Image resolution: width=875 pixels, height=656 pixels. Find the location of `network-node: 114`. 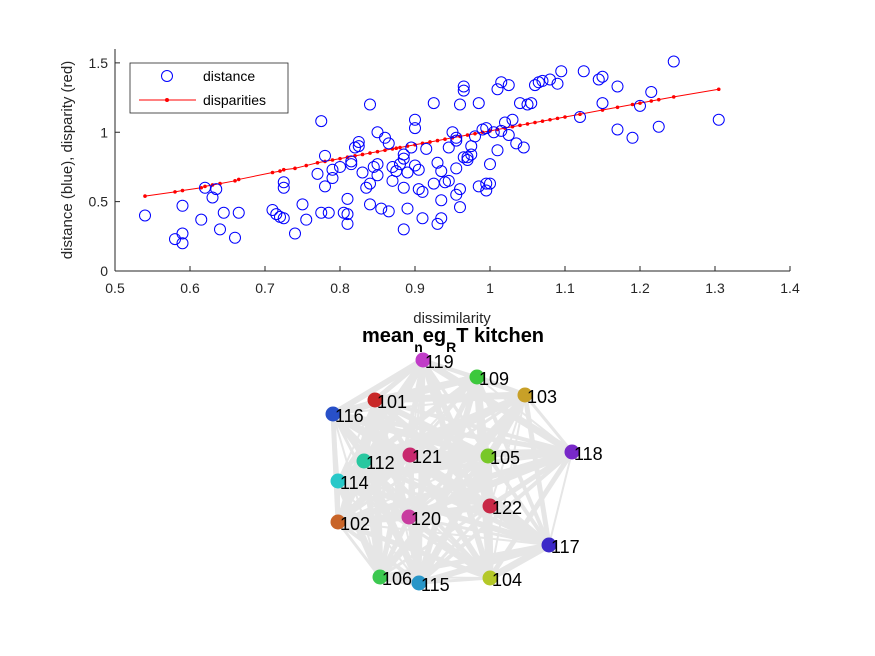

network-node: 114 is located at coordinates (349, 483).